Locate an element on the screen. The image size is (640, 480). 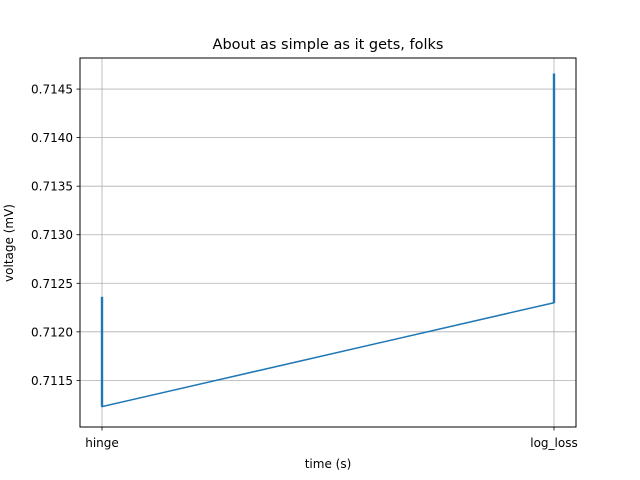
x-axis-label: time (s) is located at coordinates (328, 464).